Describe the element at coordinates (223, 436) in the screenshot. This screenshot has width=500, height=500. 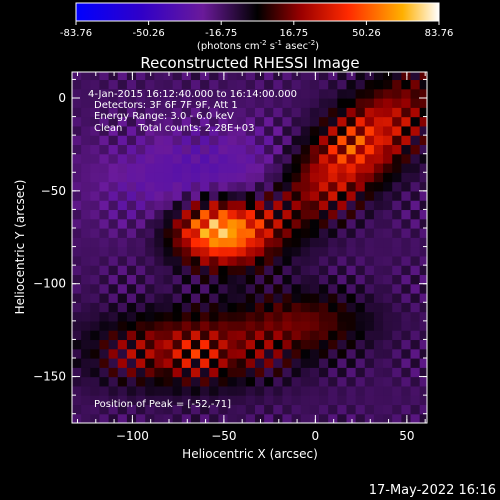
I see `x-tick-label: −50` at that location.